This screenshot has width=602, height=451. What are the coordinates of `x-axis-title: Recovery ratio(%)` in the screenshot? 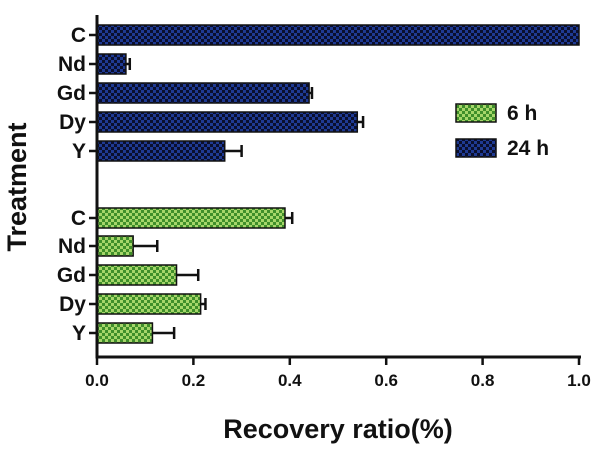 It's located at (338, 429).